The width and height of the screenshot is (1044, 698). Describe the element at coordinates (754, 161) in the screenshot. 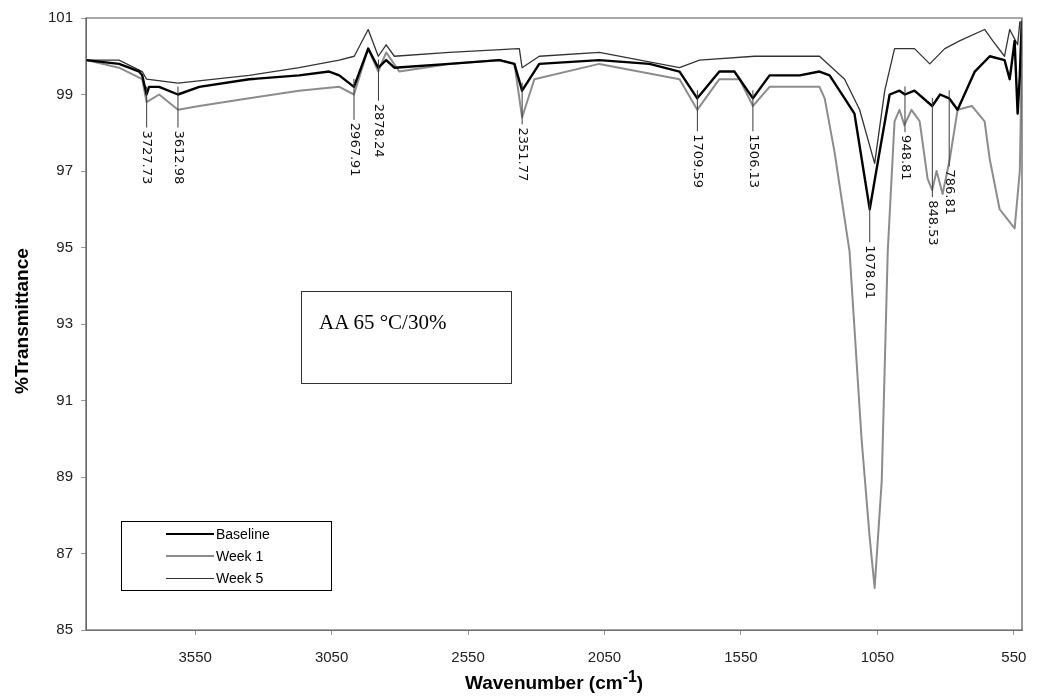

I see `annotation: 1506.13` at that location.